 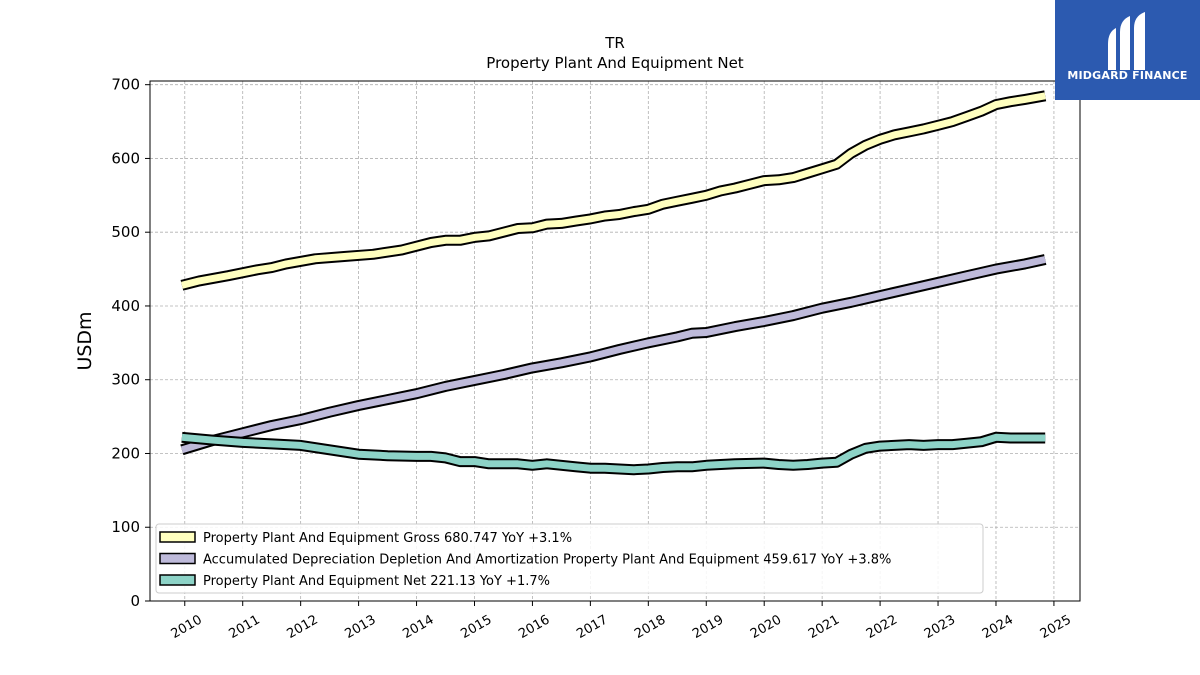 I want to click on x-tick-label: 2012, so click(x=302, y=627).